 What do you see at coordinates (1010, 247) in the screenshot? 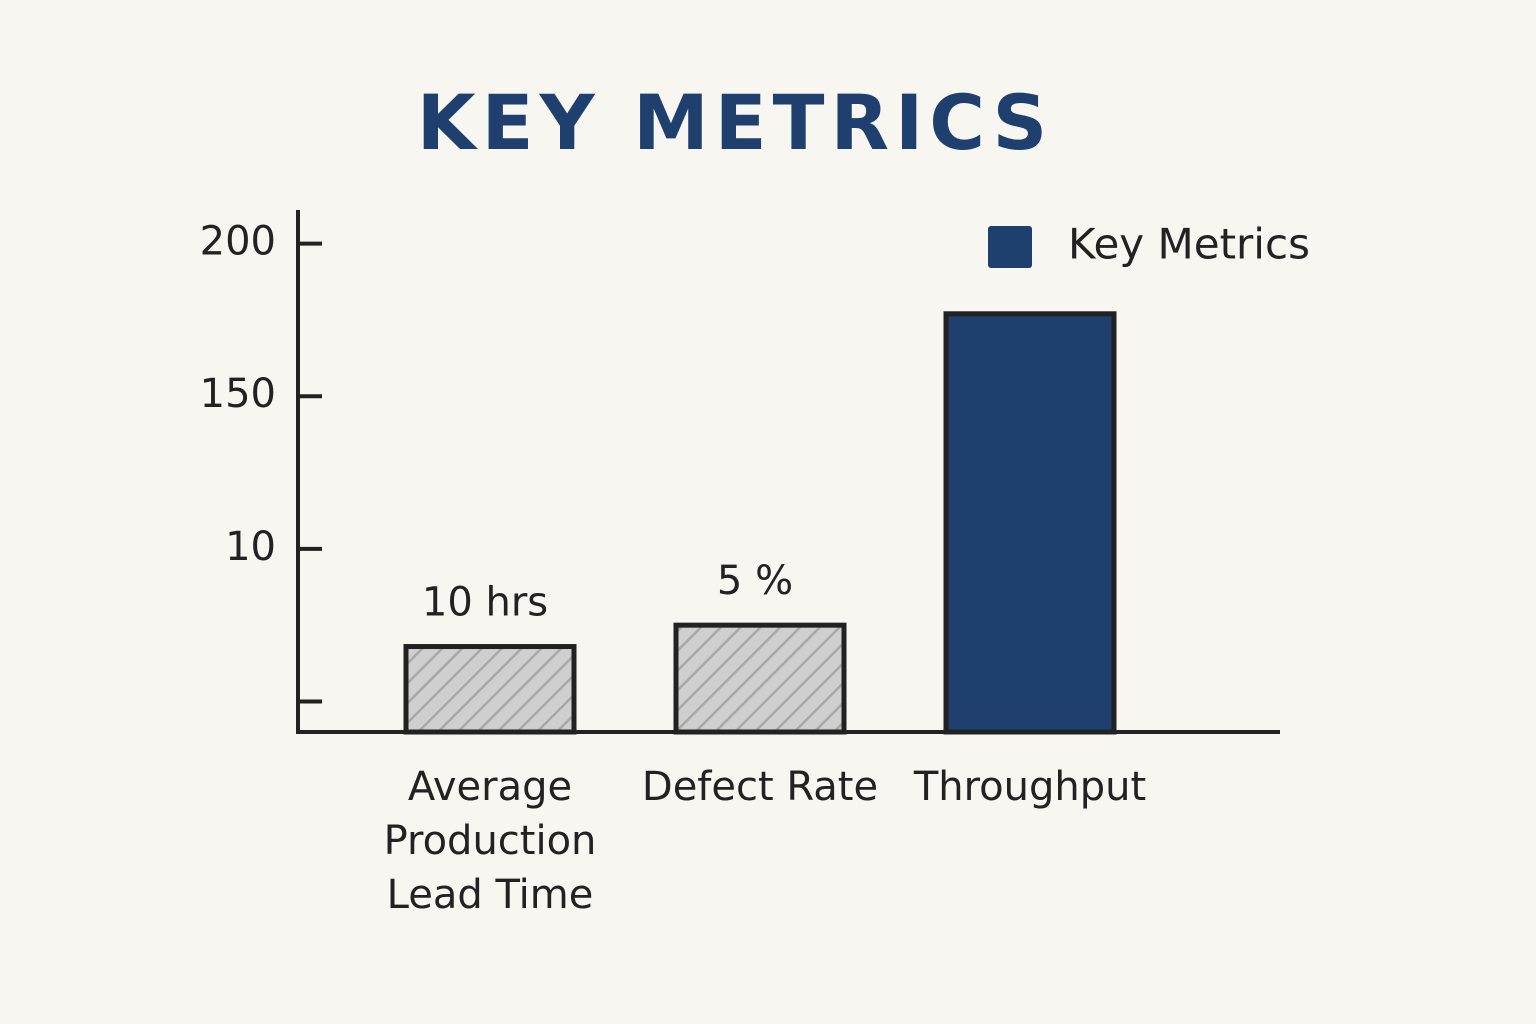
I see `legend-swatch` at bounding box center [1010, 247].